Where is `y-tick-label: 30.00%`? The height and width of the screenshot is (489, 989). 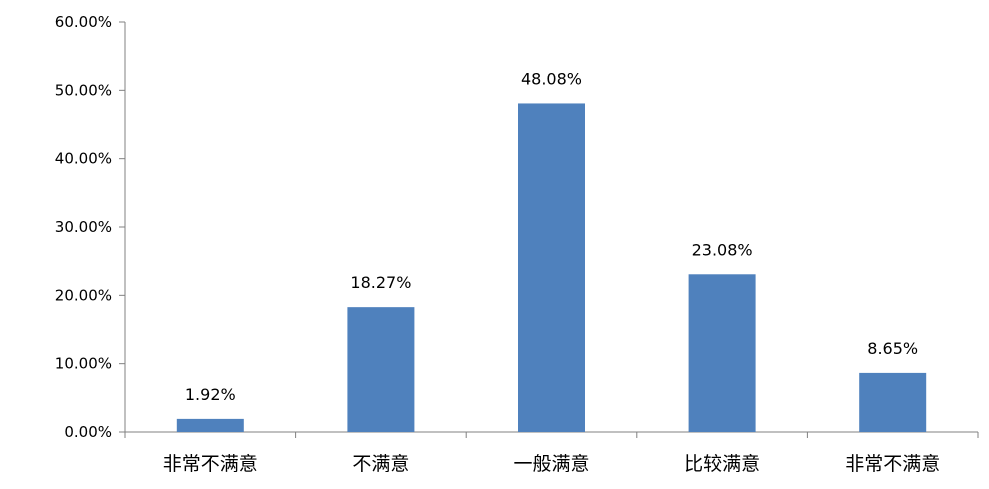 y-tick-label: 30.00% is located at coordinates (83, 227).